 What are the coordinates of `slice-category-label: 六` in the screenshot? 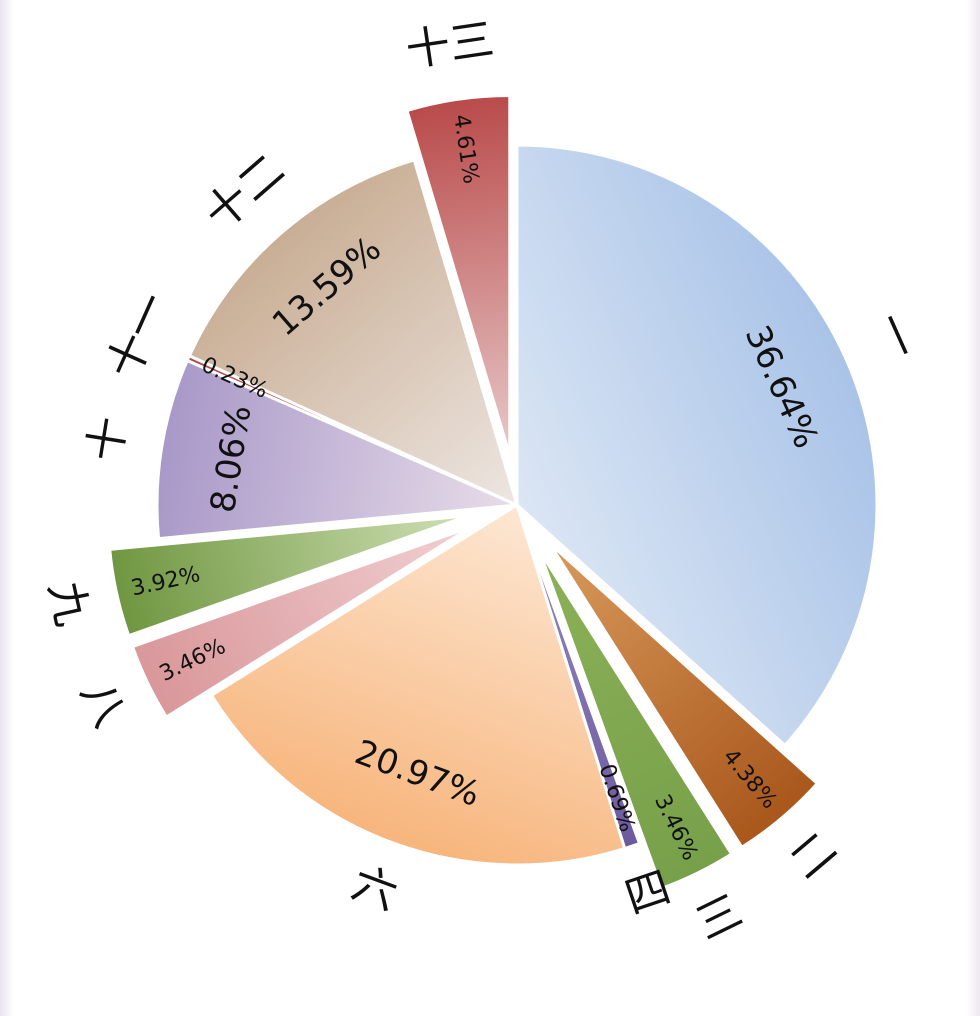 It's located at (374, 888).